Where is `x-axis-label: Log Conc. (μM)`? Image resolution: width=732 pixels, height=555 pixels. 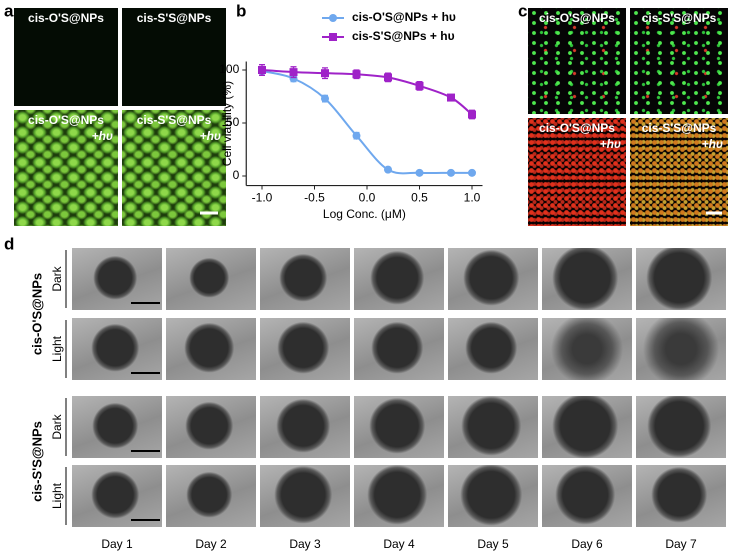
x-axis-label: Log Conc. (μM) is located at coordinates (364, 214).